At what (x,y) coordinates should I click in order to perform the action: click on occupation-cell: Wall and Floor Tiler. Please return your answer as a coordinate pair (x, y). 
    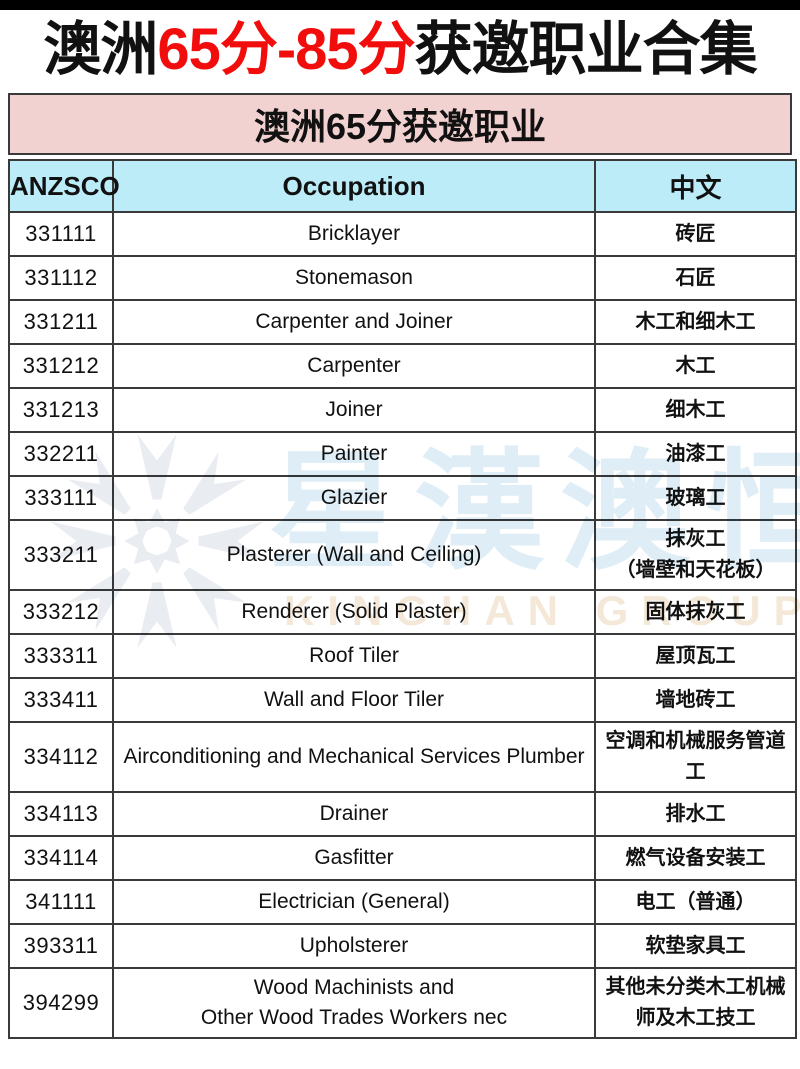
    Looking at the image, I should click on (354, 700).